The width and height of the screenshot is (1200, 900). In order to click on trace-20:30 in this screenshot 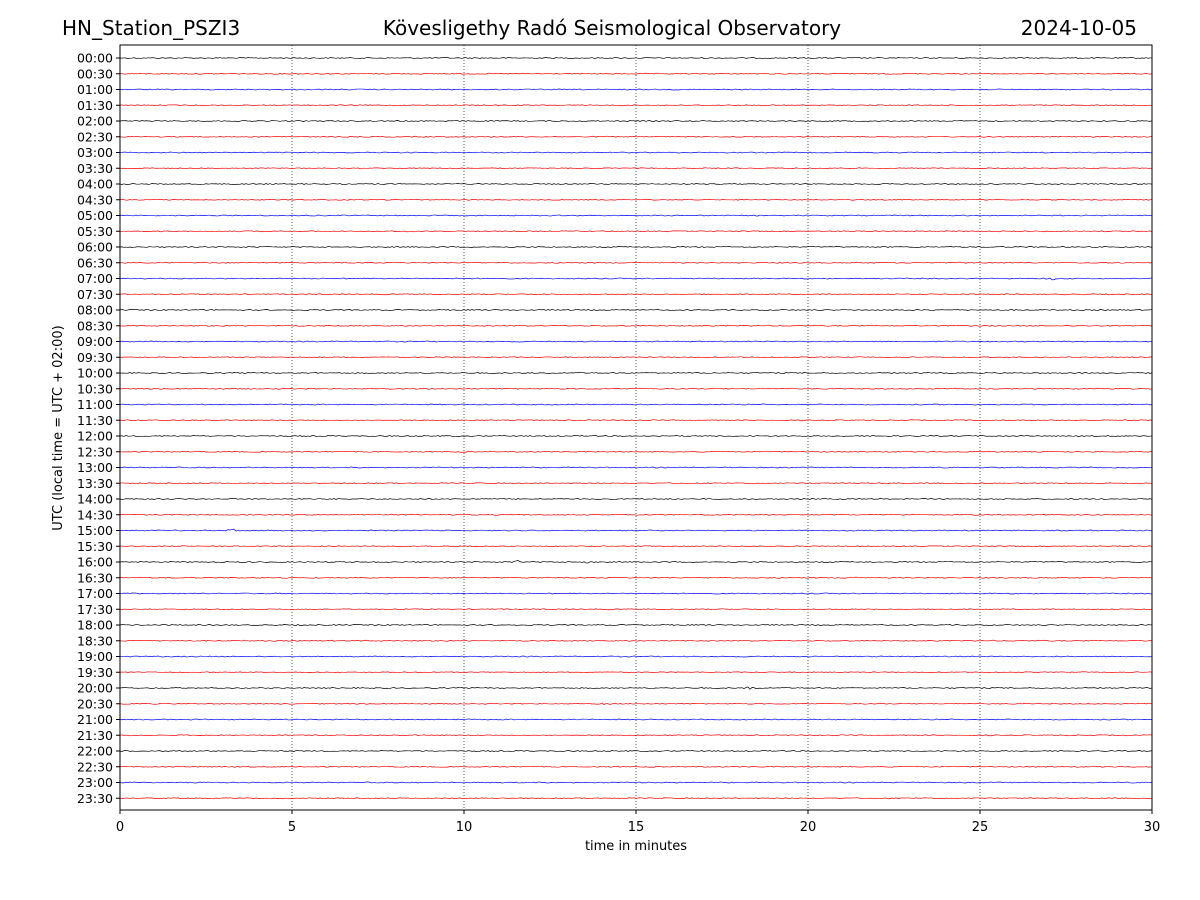, I will do `click(636, 704)`.